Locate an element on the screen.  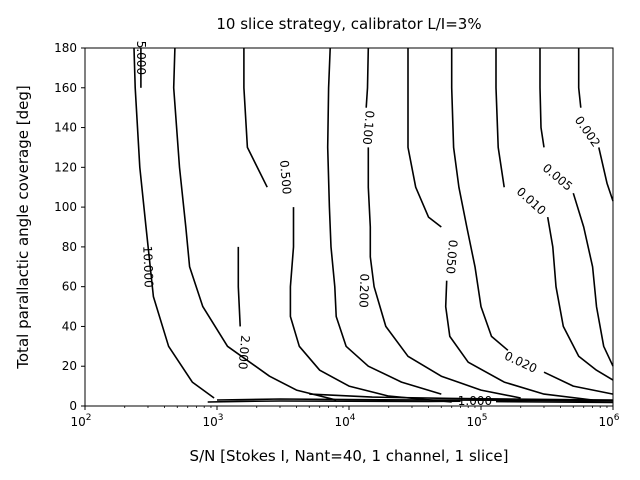
y-tick-label: 20 is located at coordinates (69, 366).